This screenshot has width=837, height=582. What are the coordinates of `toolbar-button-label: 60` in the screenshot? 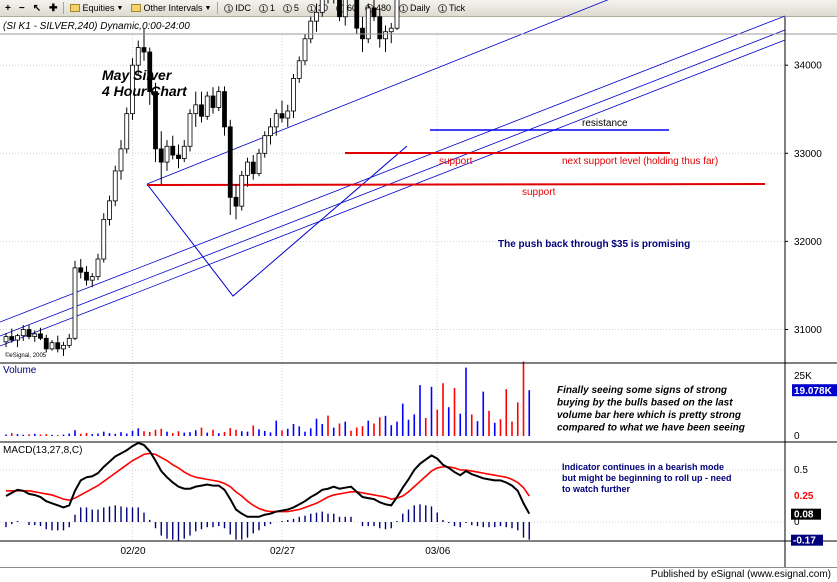 It's located at (351, 8).